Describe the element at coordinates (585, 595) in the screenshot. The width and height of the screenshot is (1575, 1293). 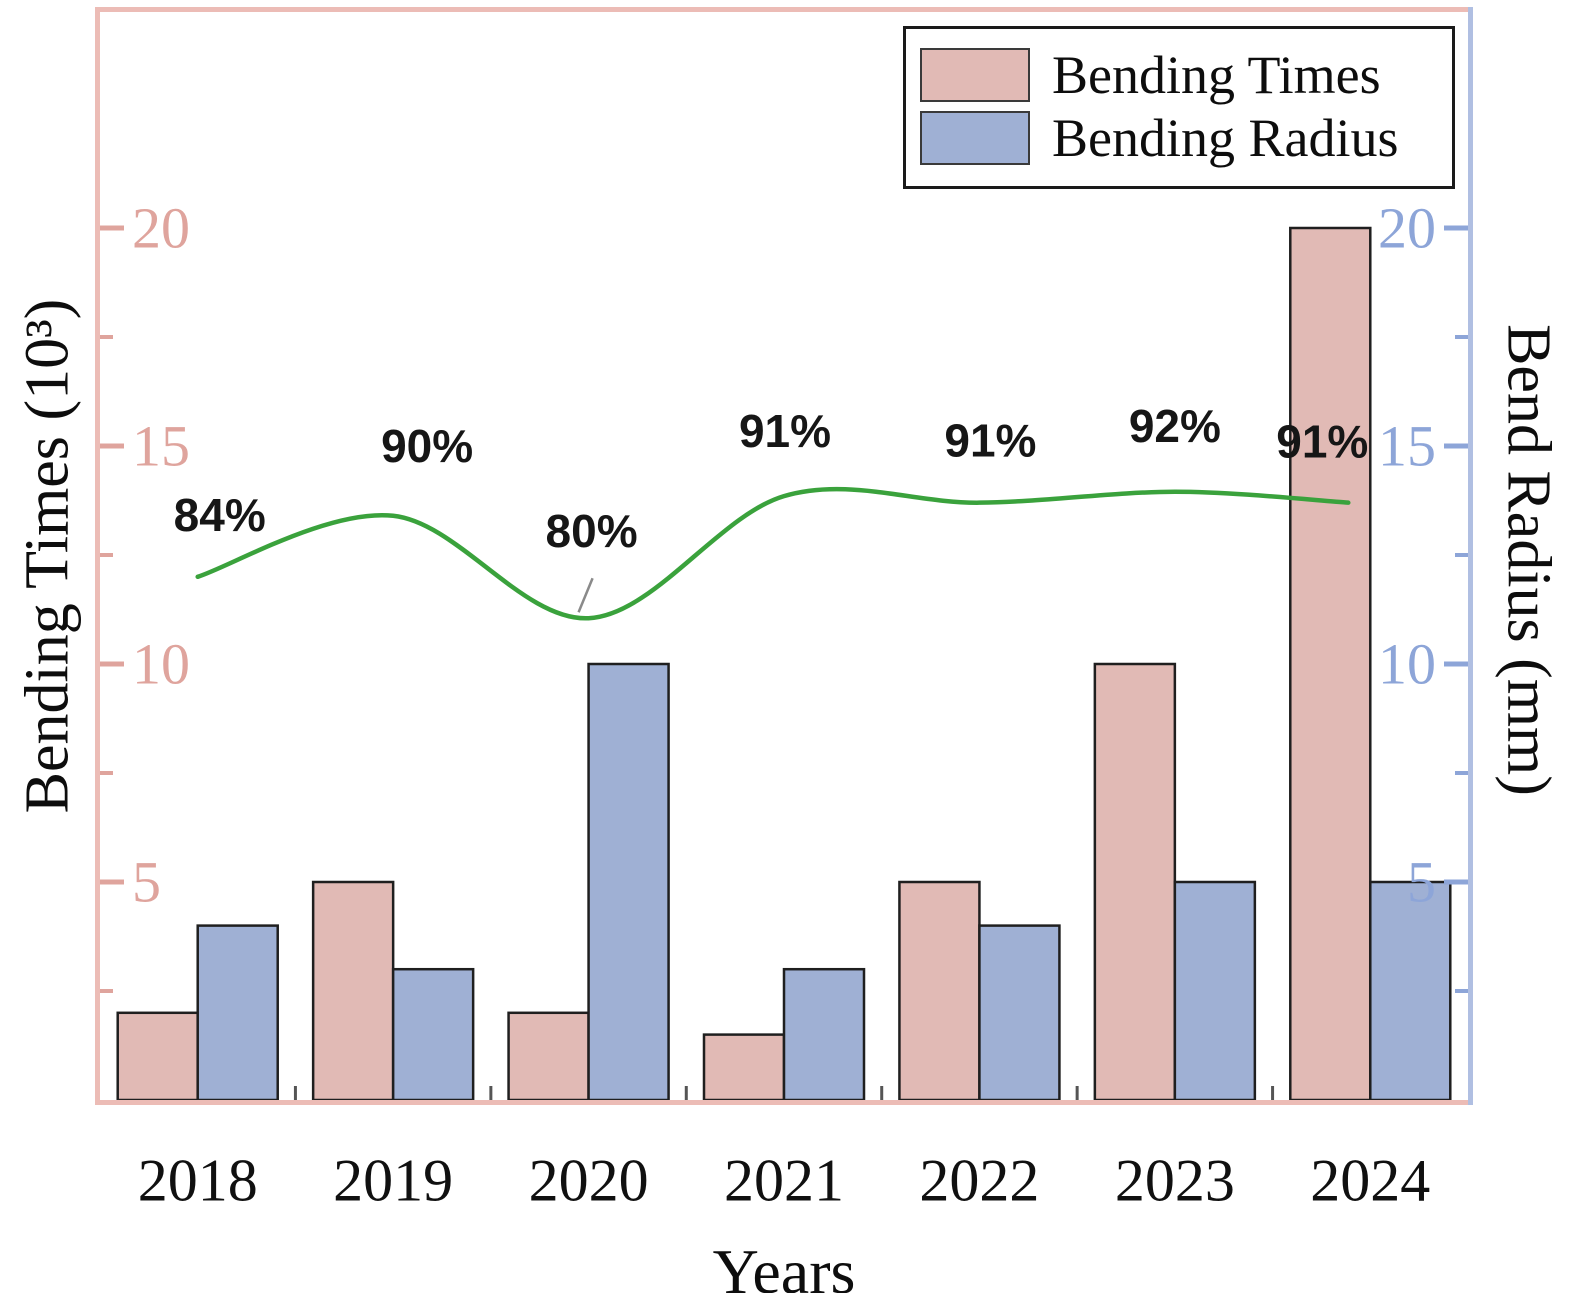
I see `annotation-leader-line` at that location.